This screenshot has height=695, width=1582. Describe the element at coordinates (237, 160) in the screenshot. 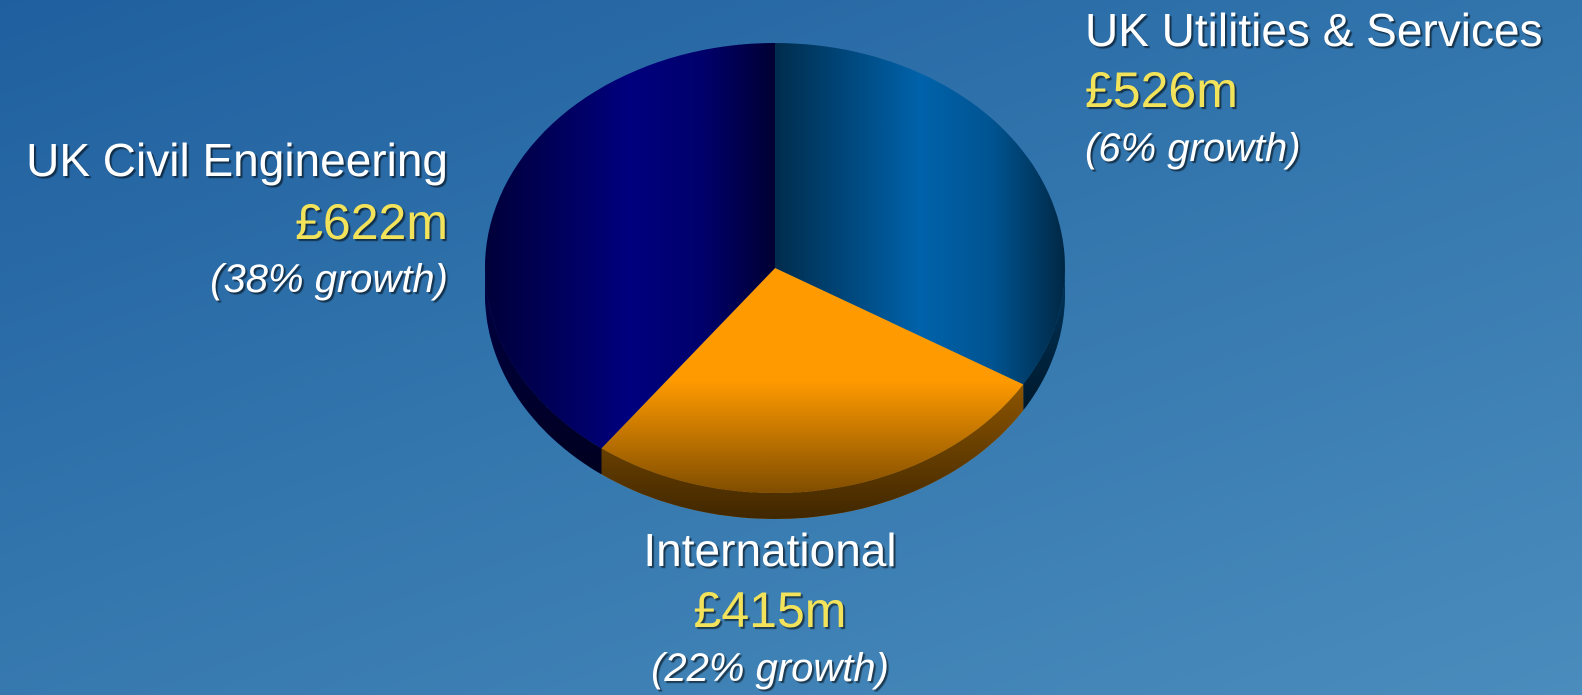

I see `category-label: UK Civil Engineering` at that location.